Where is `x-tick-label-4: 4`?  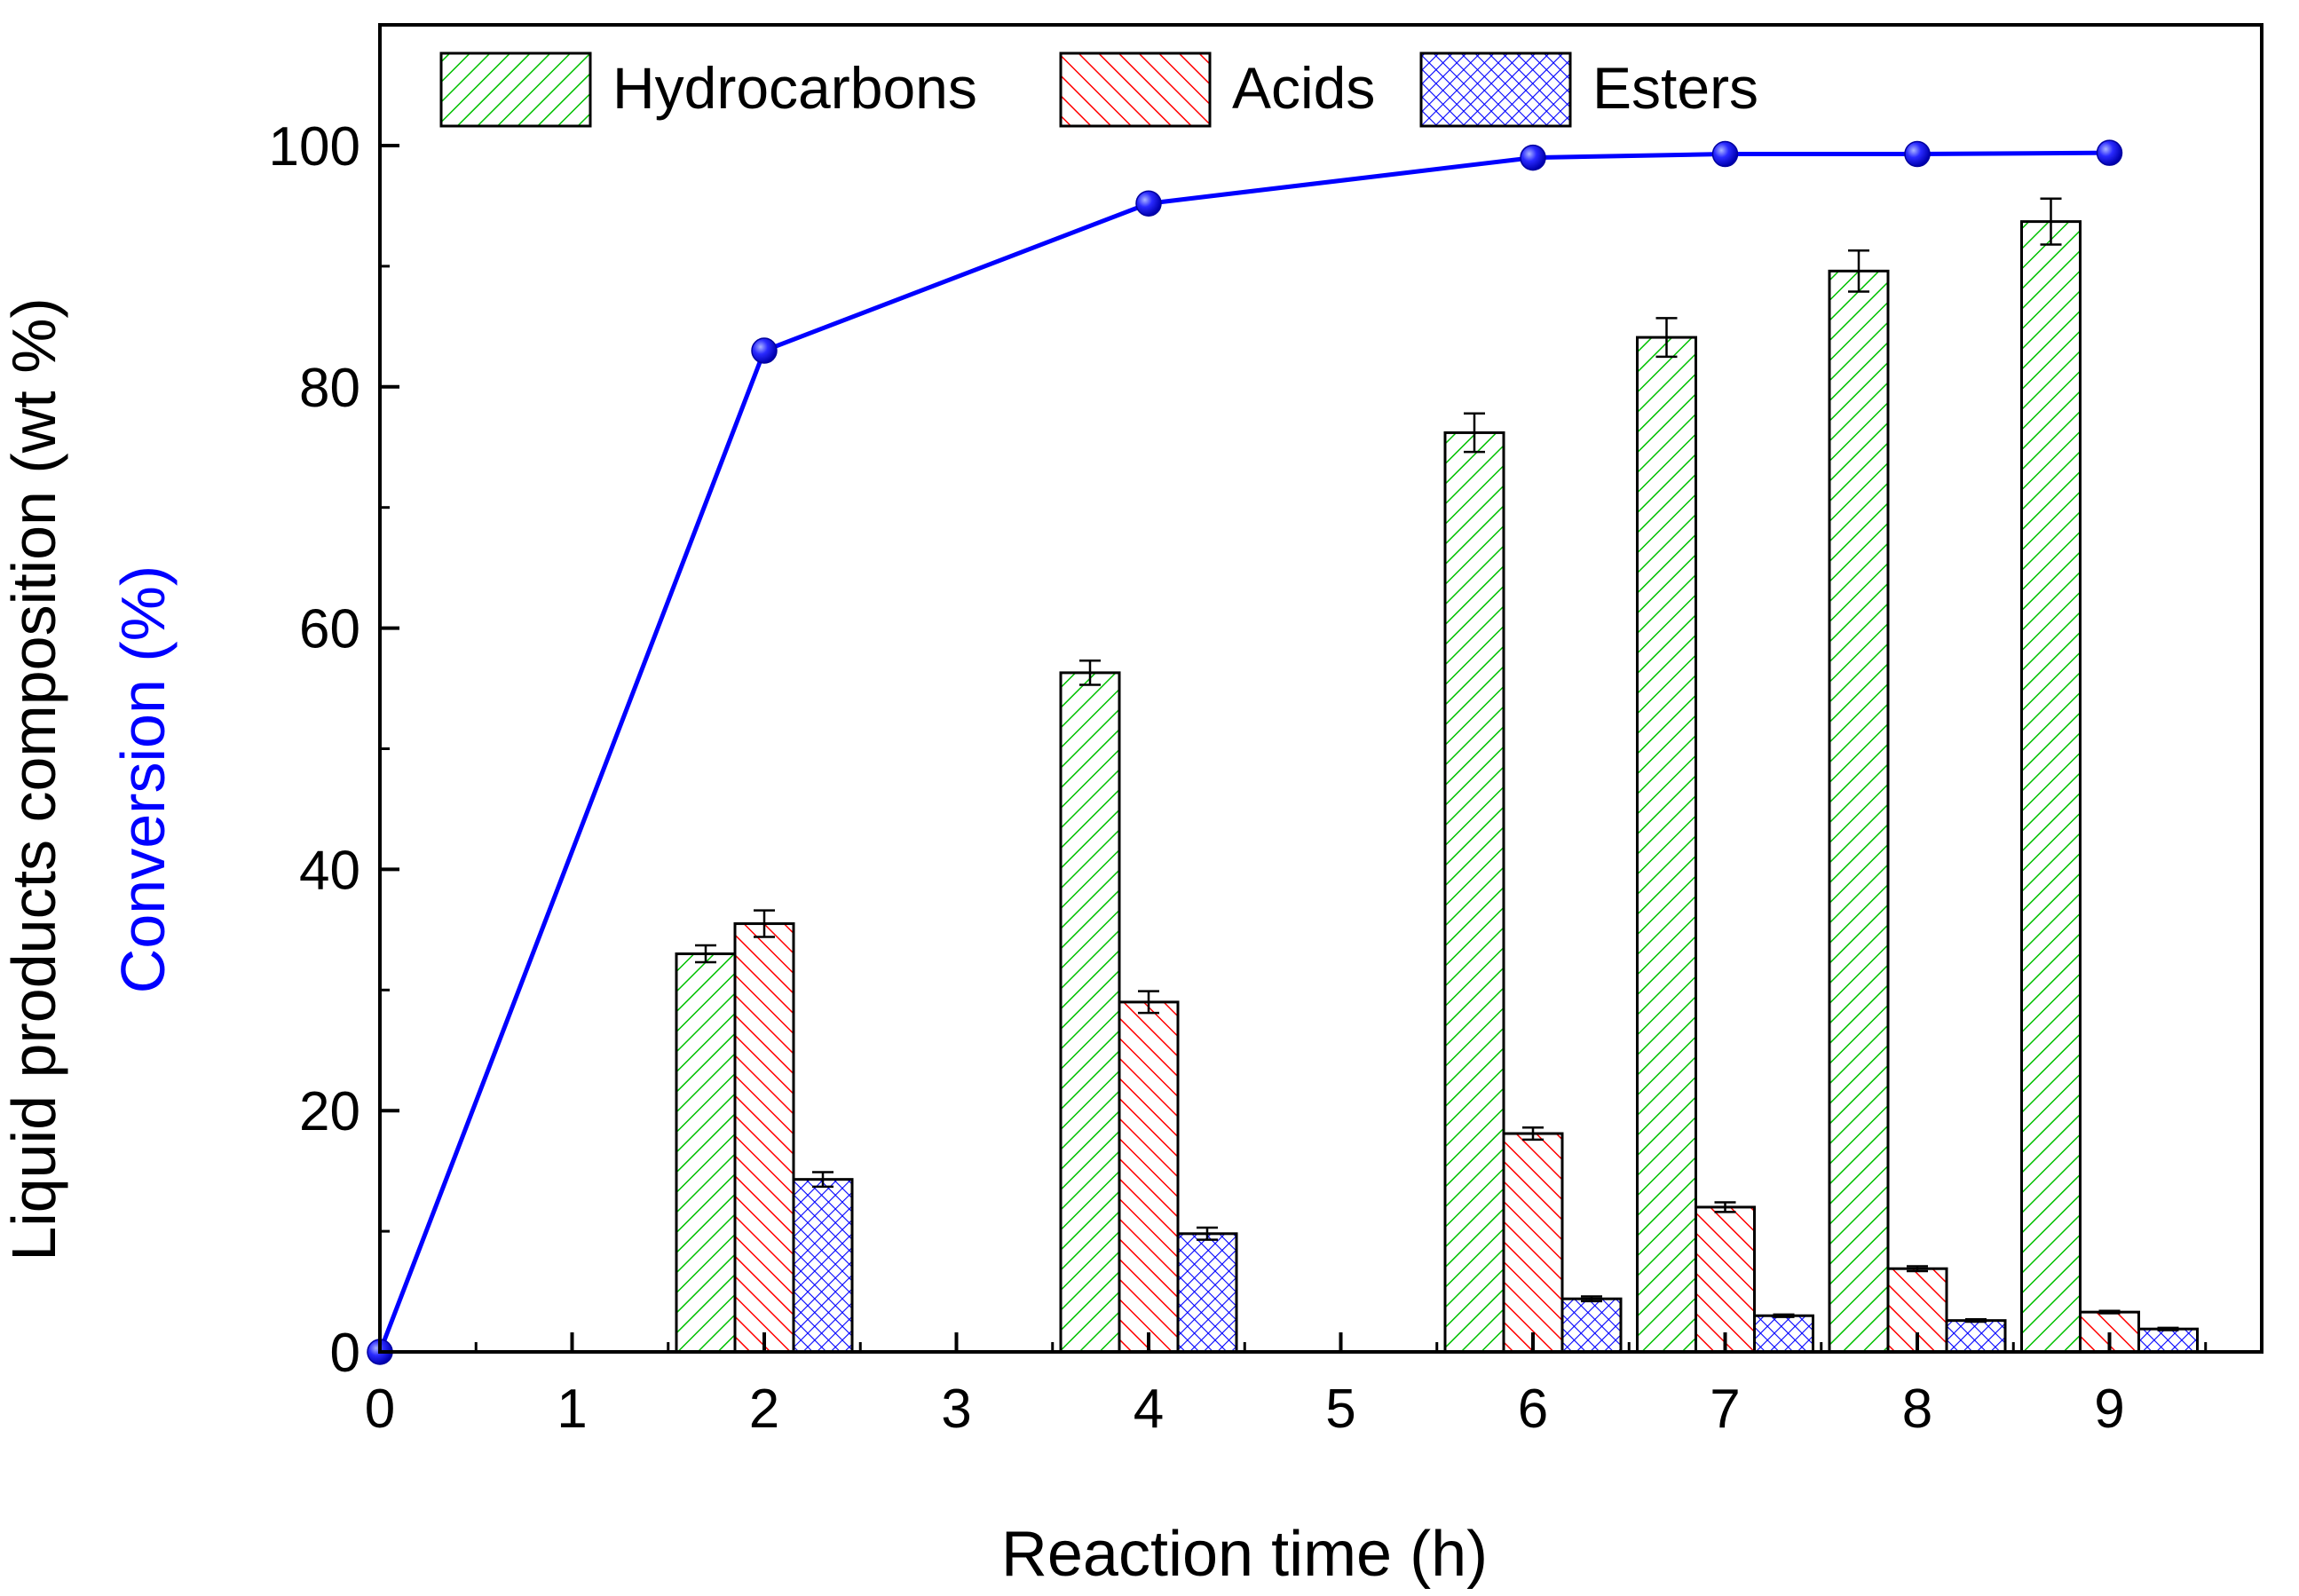 x-tick-label-4: 4 is located at coordinates (1149, 1409).